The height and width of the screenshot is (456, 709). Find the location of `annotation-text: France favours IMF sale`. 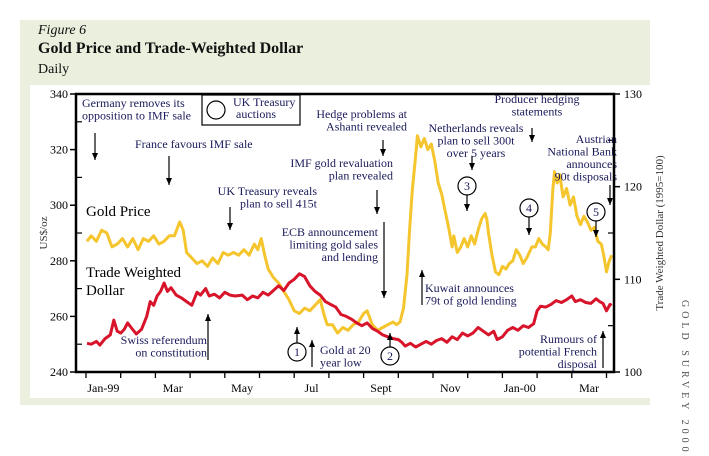

annotation-text: France favours IMF sale is located at coordinates (194, 144).